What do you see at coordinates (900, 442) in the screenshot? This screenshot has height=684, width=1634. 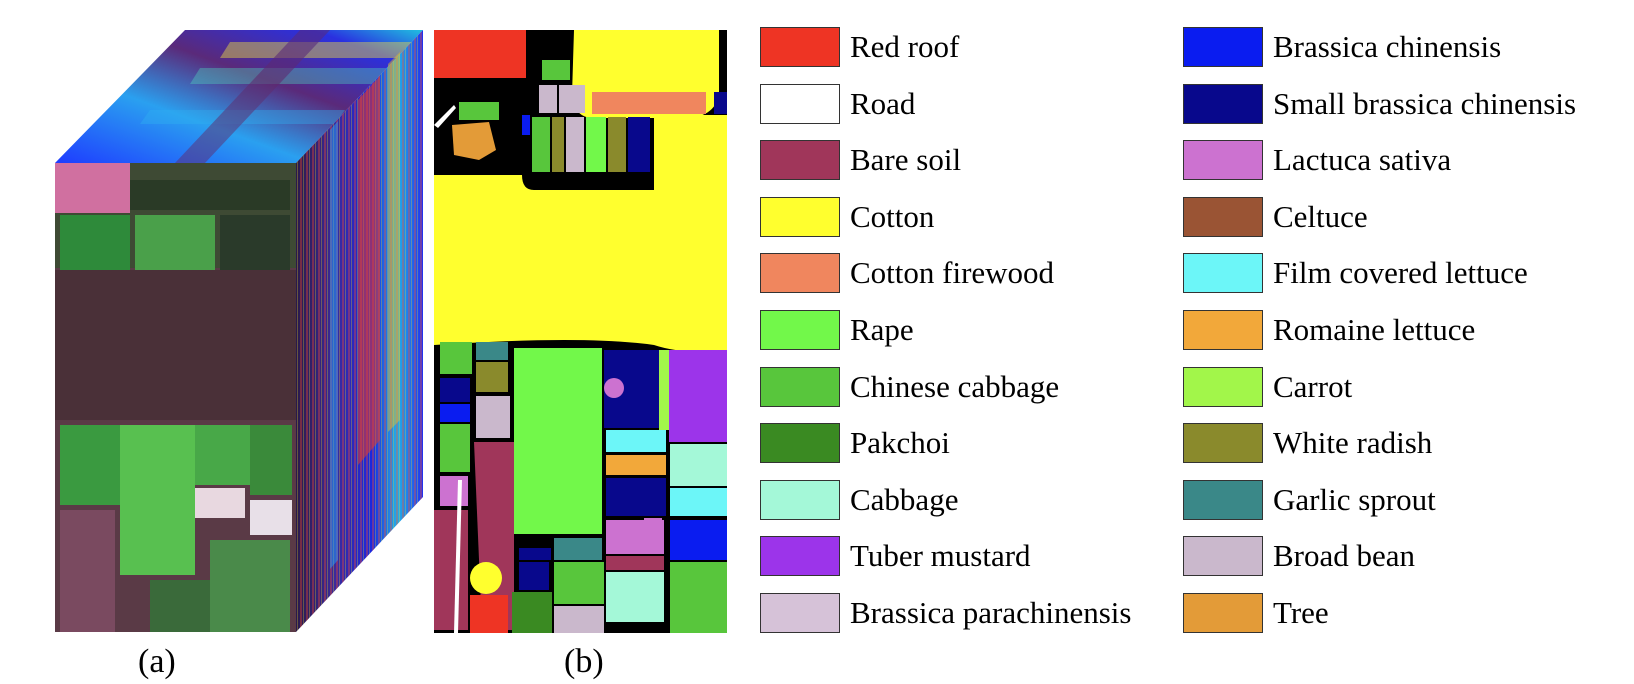 I see `legend-label: Pakchoi` at bounding box center [900, 442].